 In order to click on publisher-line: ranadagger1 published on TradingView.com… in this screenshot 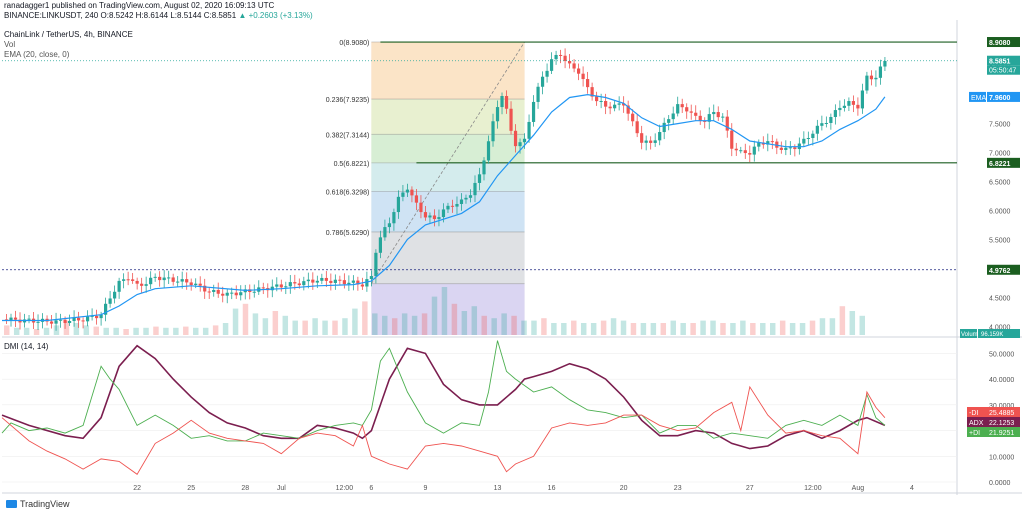, I will do `click(139, 6)`.